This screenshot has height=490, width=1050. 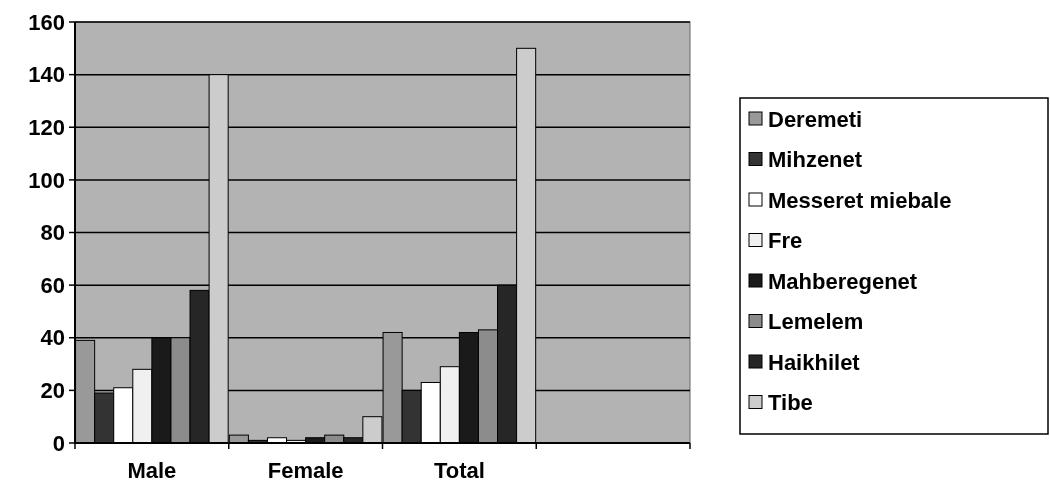 What do you see at coordinates (52, 391) in the screenshot?
I see `y-tick-label: 20` at bounding box center [52, 391].